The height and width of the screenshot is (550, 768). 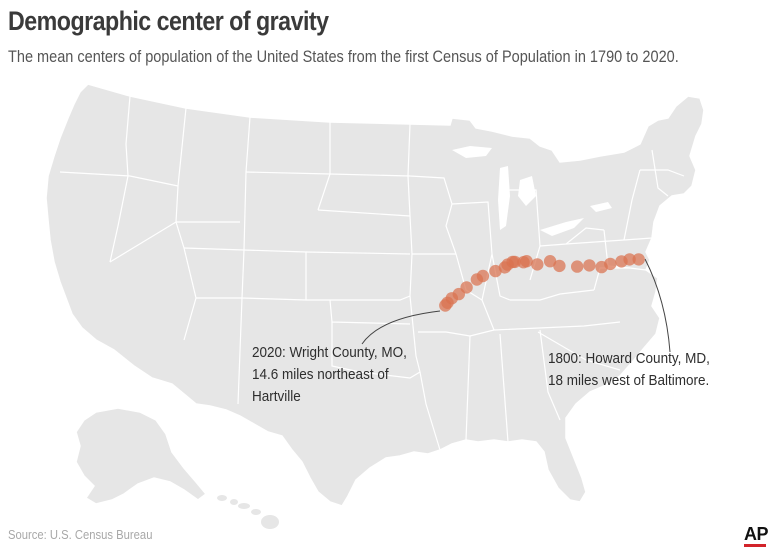 What do you see at coordinates (80, 535) in the screenshot?
I see `source-credit: Source: U.S. Census Bureau` at bounding box center [80, 535].